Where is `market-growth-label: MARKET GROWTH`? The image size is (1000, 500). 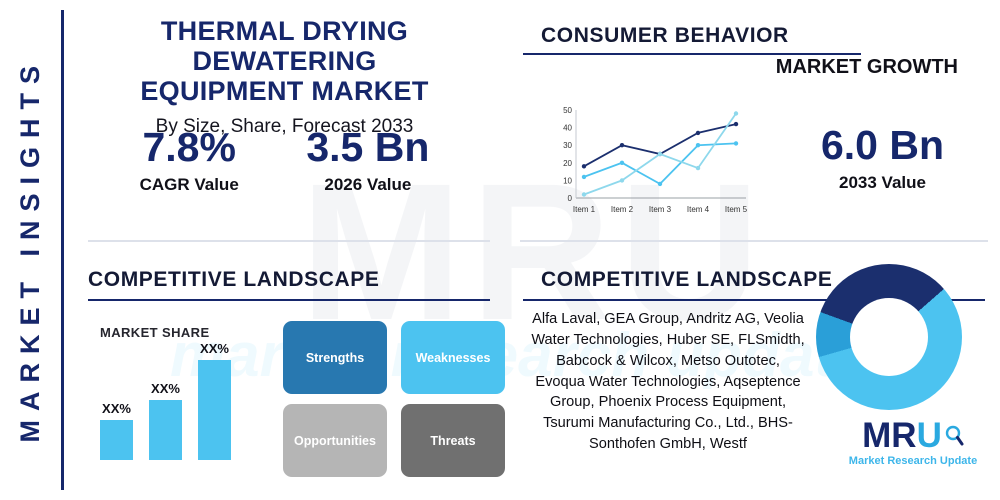 market-growth-label: MARKET GROWTH is located at coordinates (866, 67).